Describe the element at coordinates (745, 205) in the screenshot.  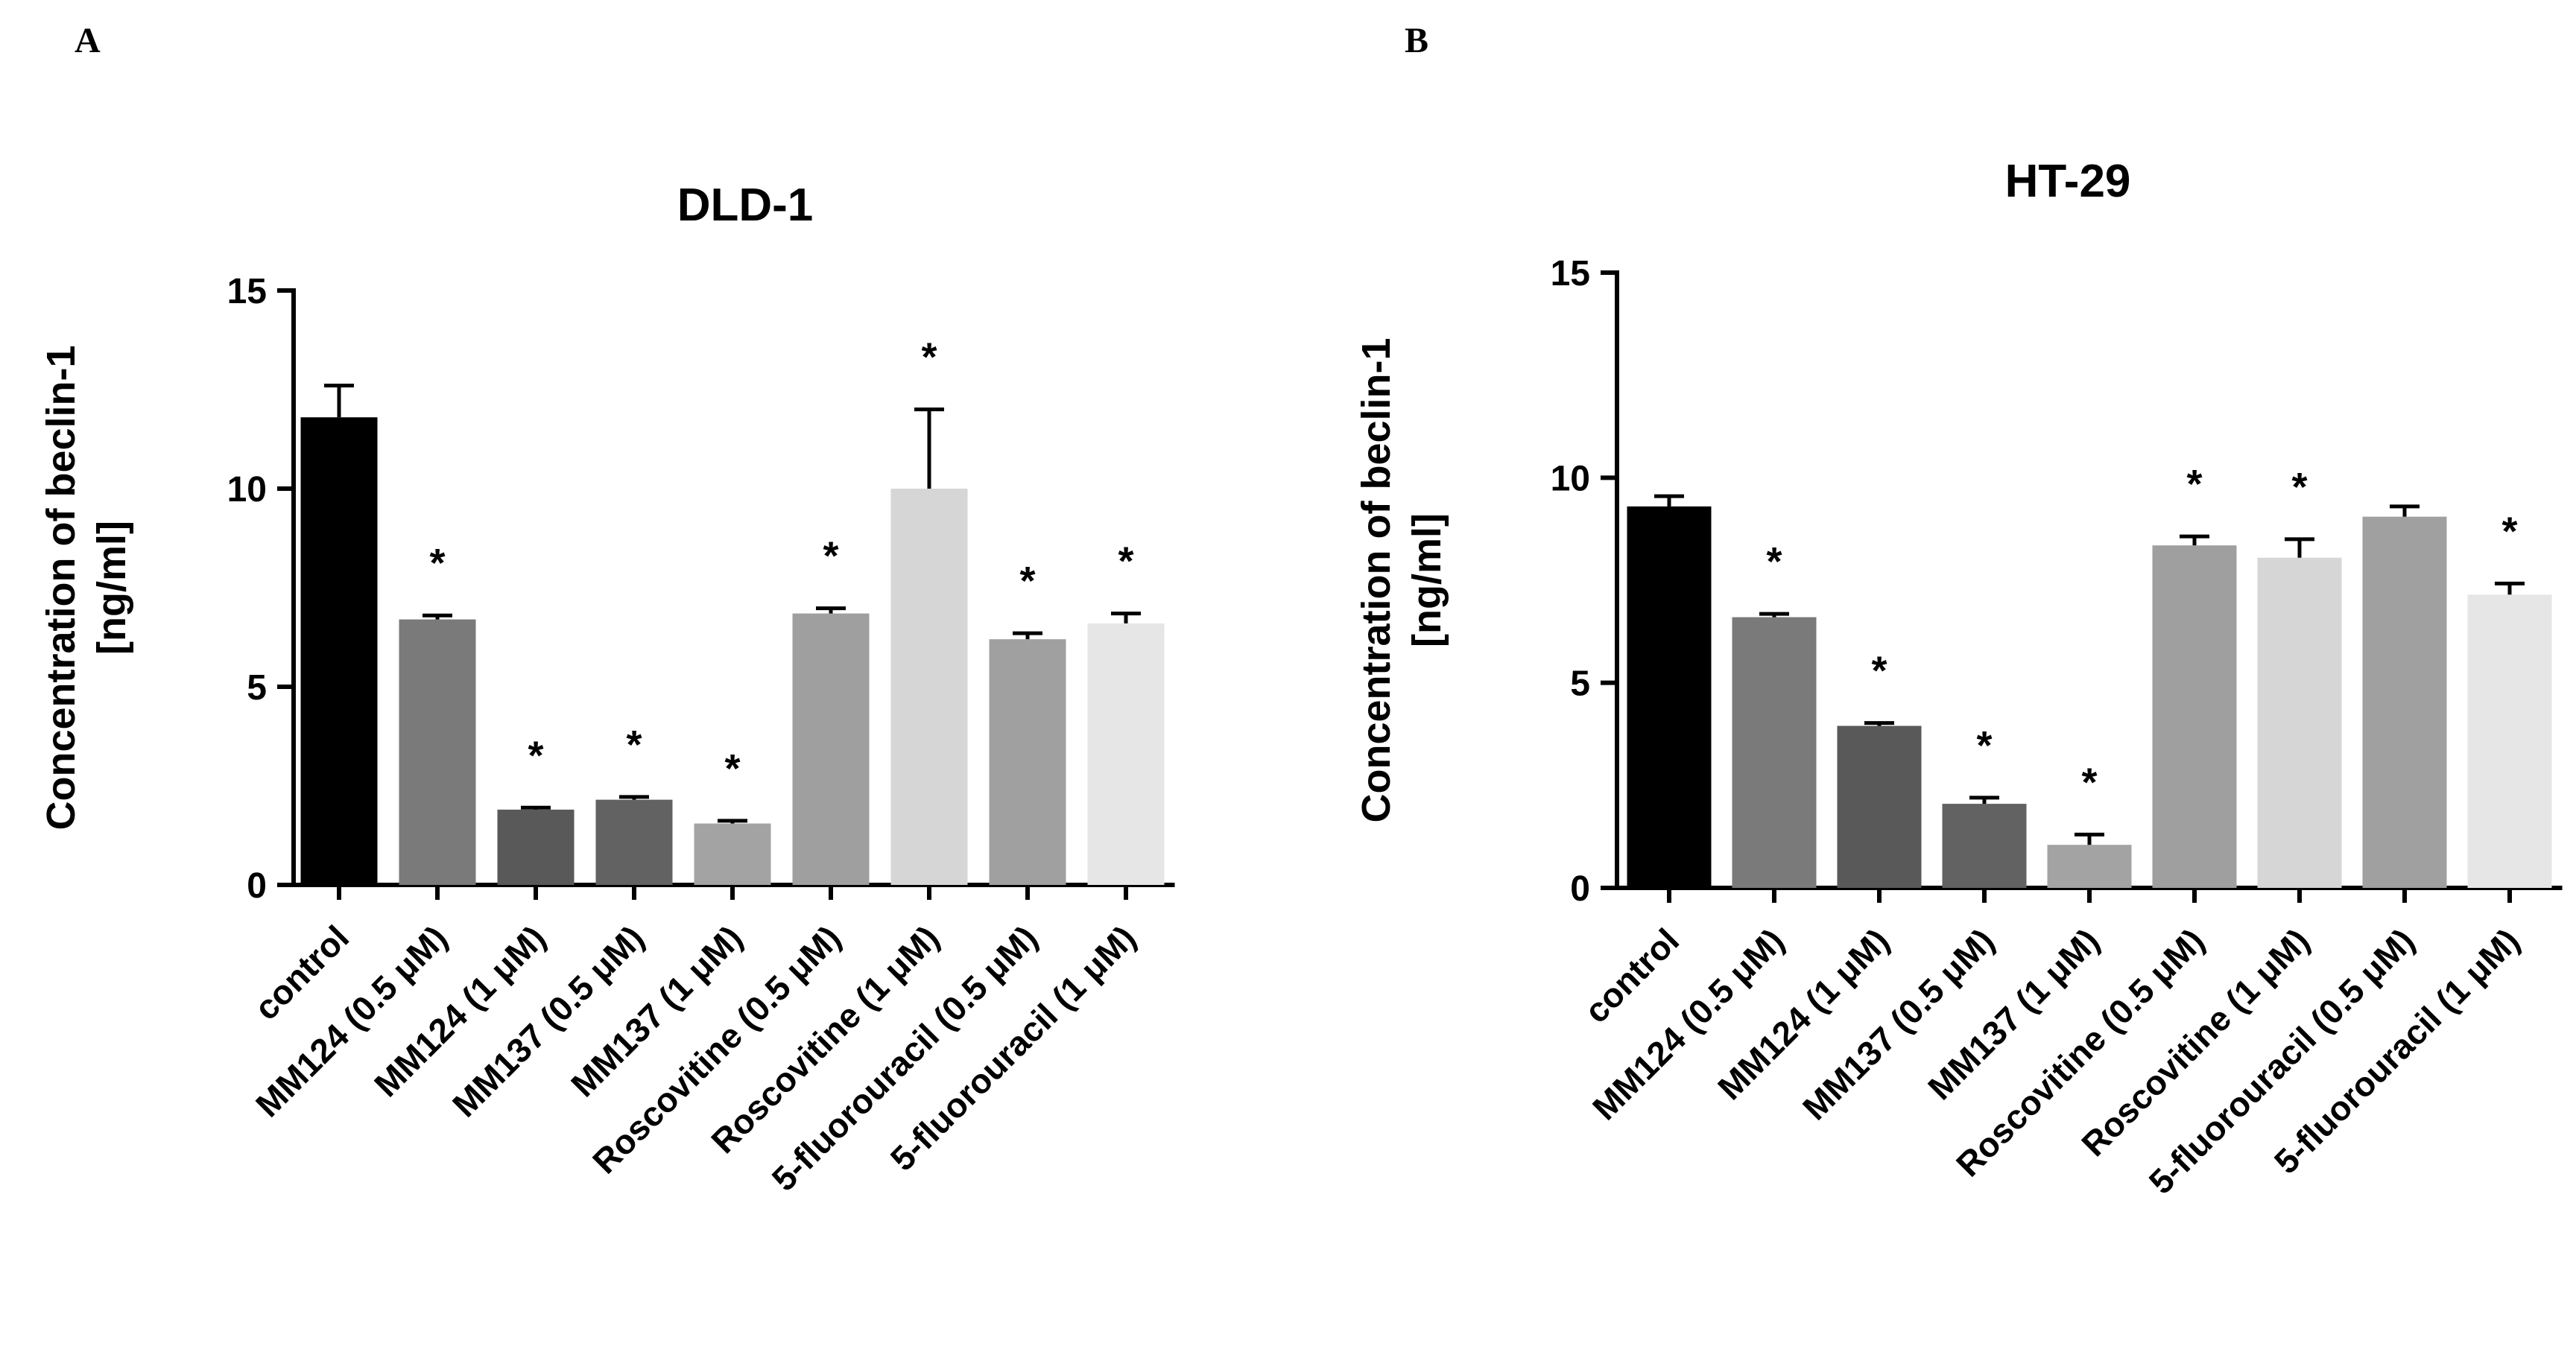
I see `chart-title: DLD-1` at that location.